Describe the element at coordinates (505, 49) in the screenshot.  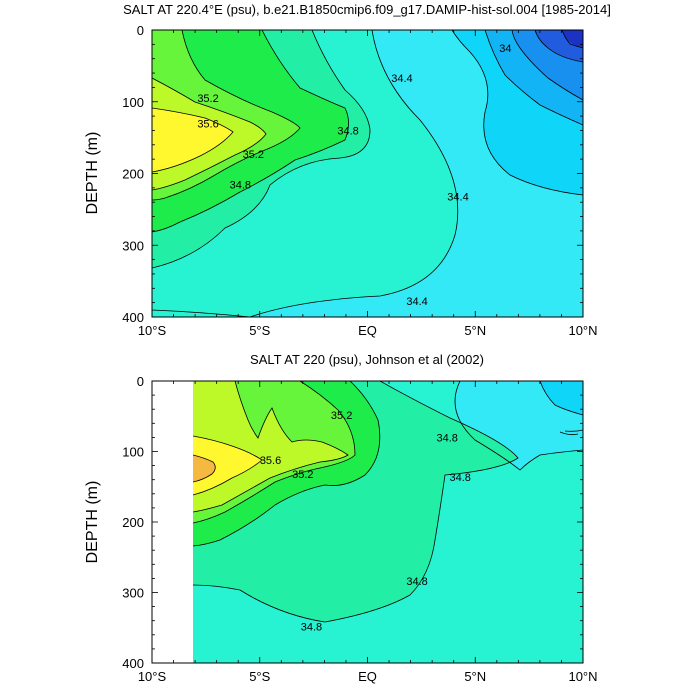
I see `contour-label: 34` at that location.